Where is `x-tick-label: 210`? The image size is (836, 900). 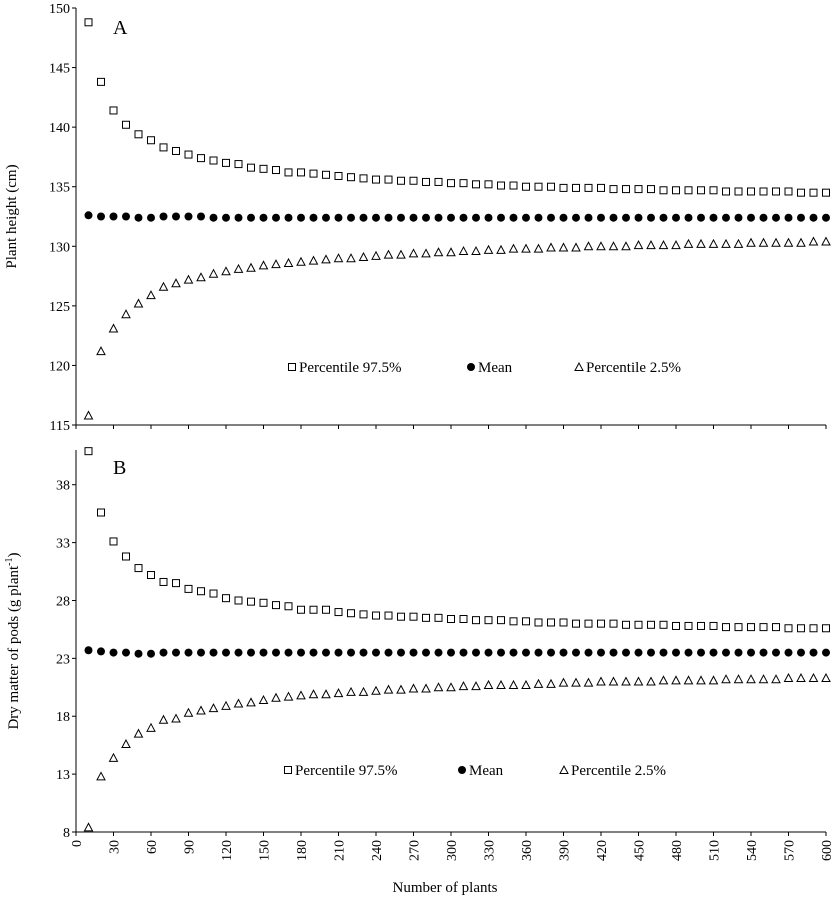
x-tick-label: 210 is located at coordinates (340, 850).